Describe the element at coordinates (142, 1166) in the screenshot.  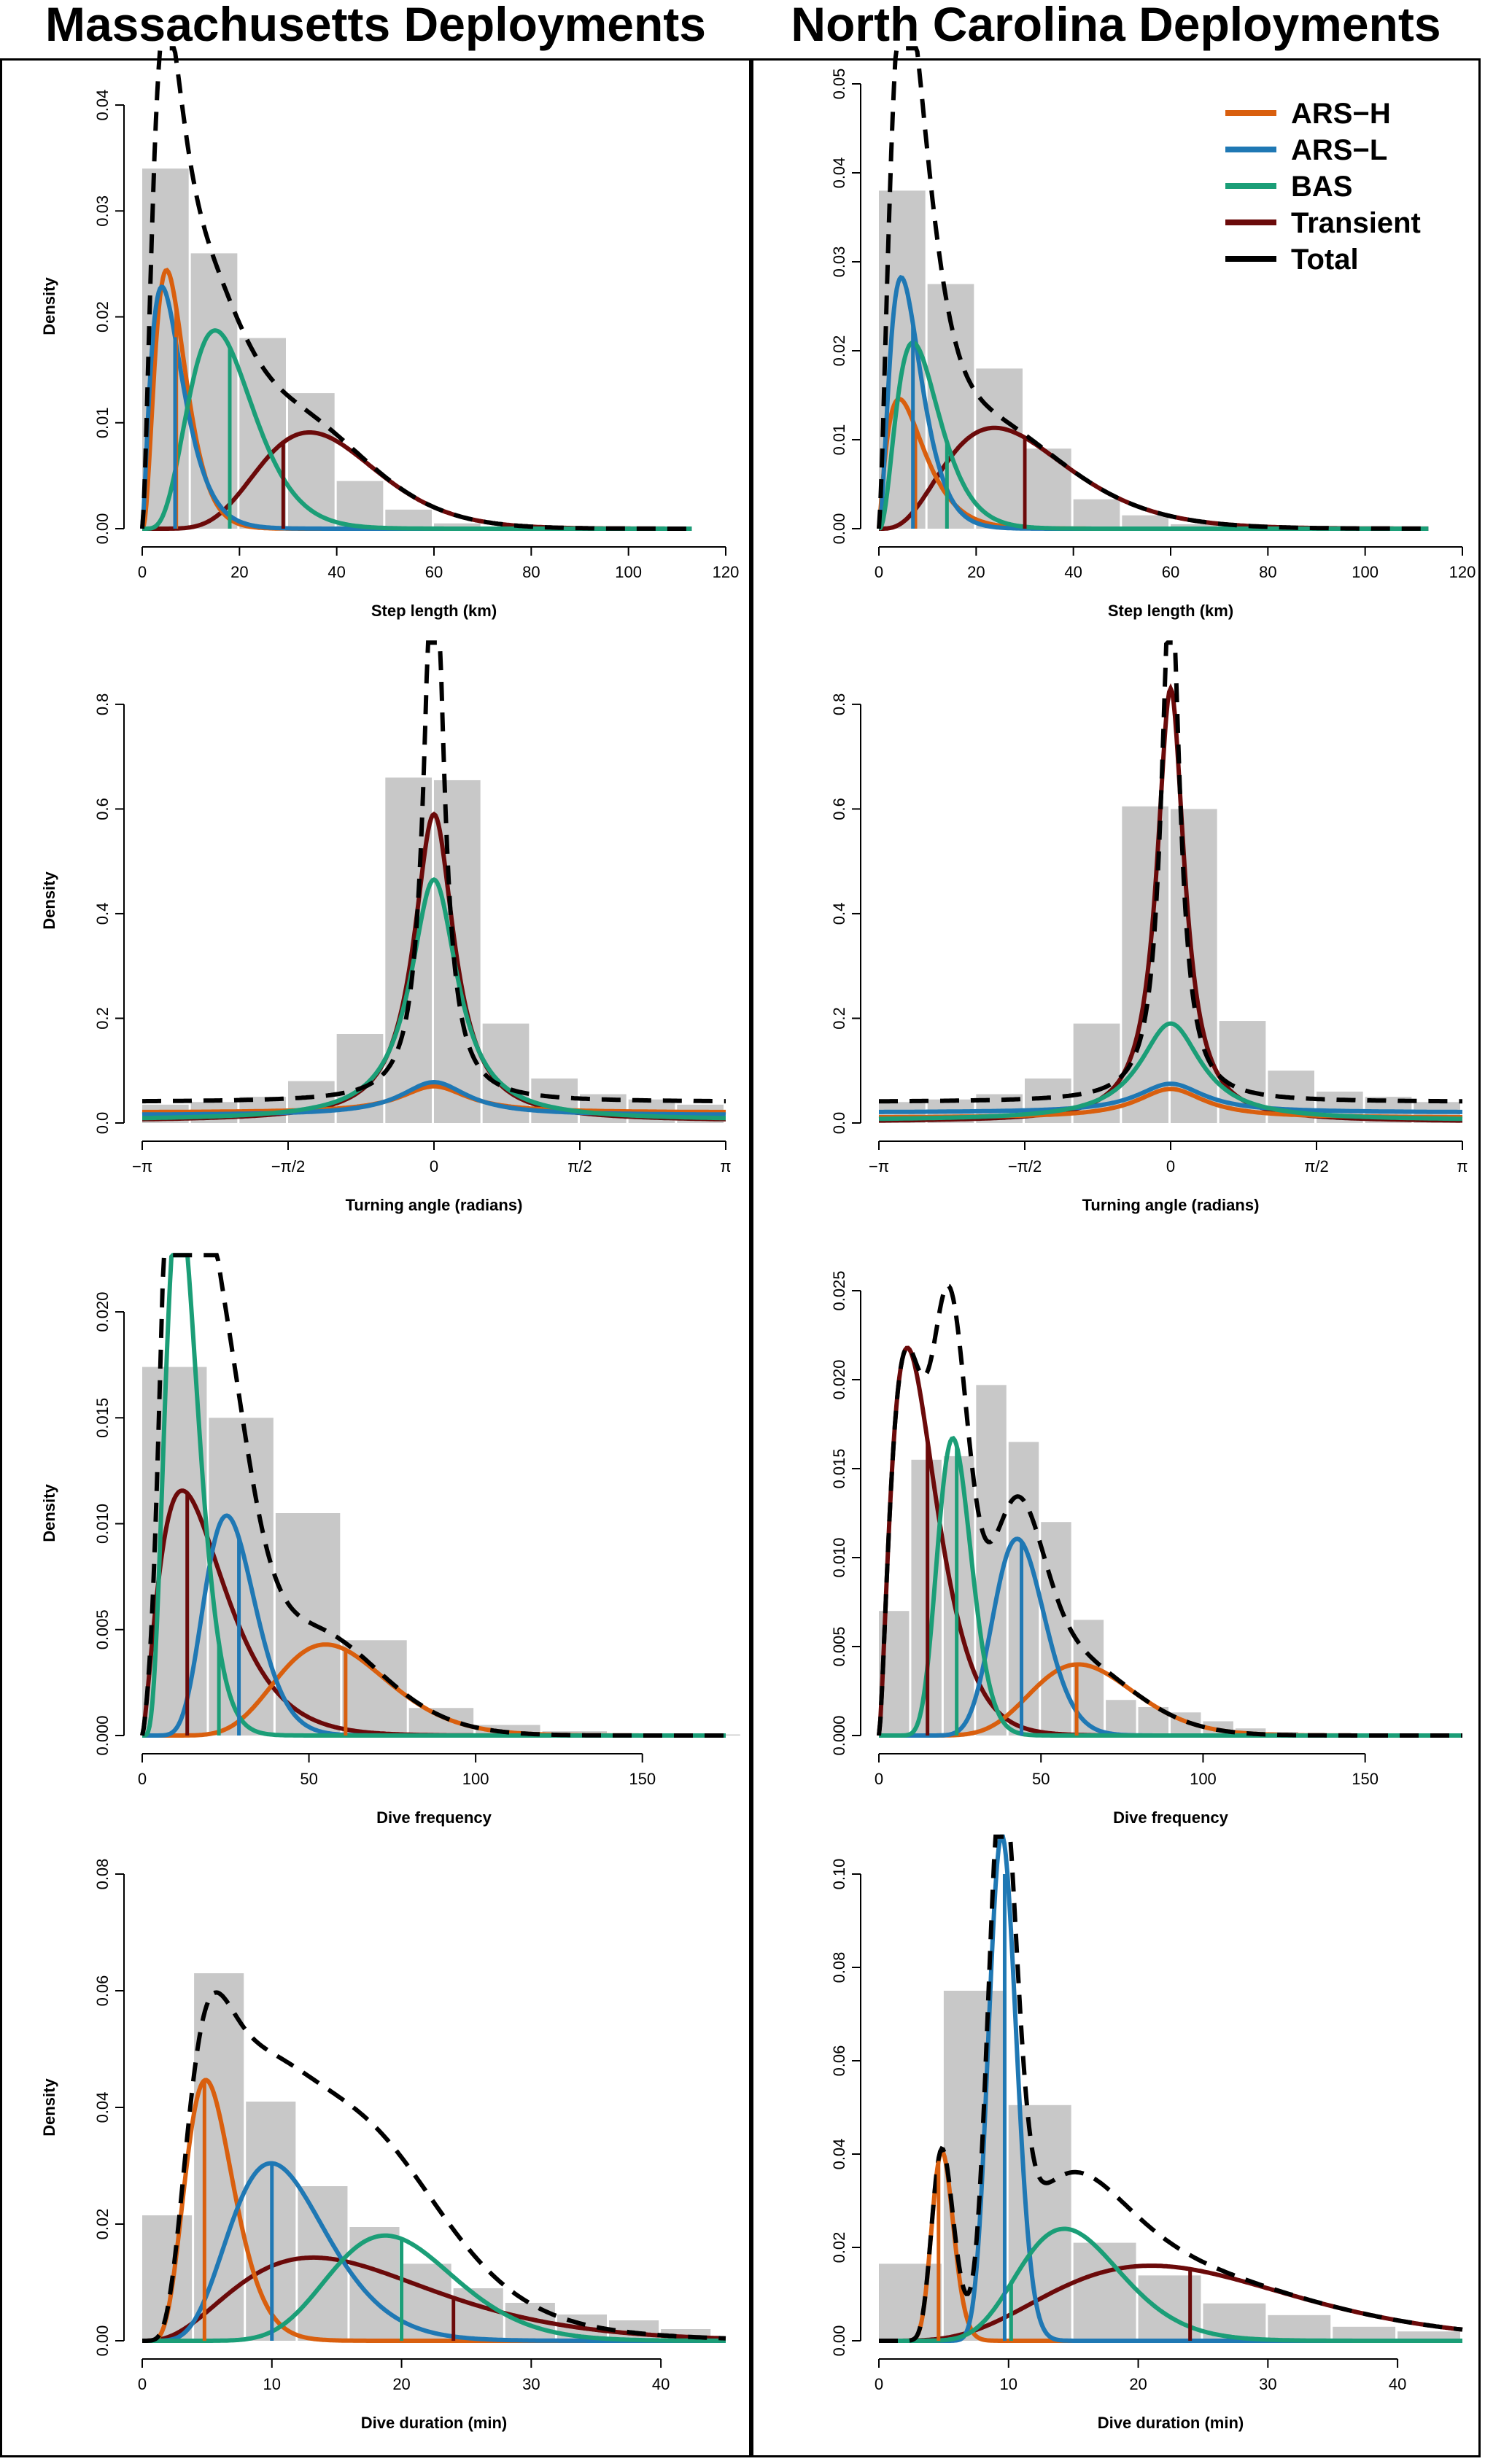
I see `x-tick-label: −π` at that location.